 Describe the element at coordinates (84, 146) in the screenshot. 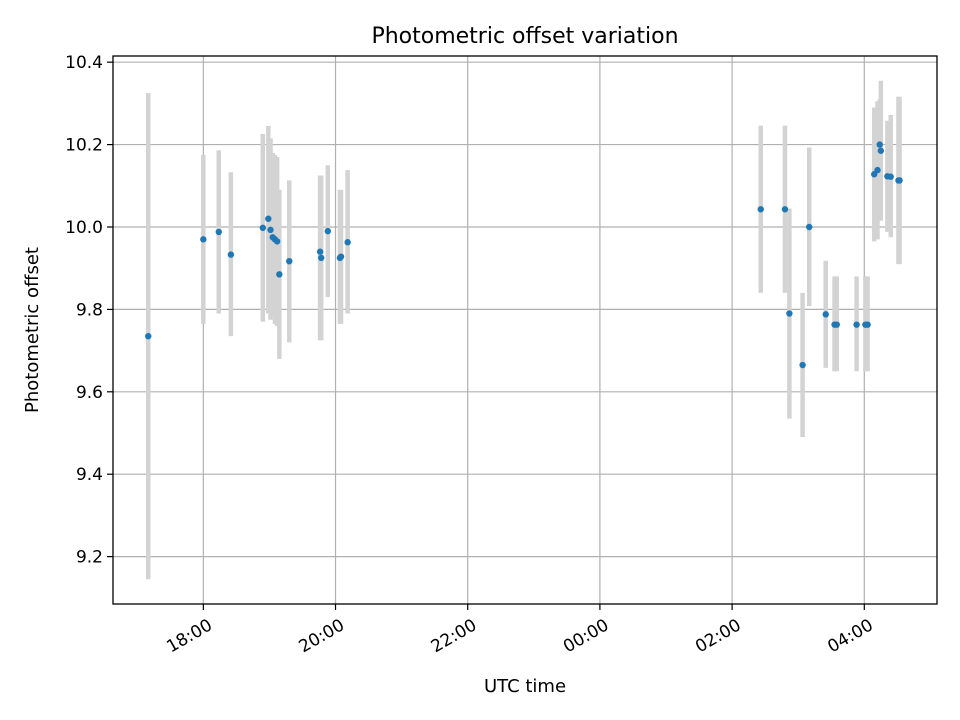

I see `y-tick-label: 10.2` at that location.